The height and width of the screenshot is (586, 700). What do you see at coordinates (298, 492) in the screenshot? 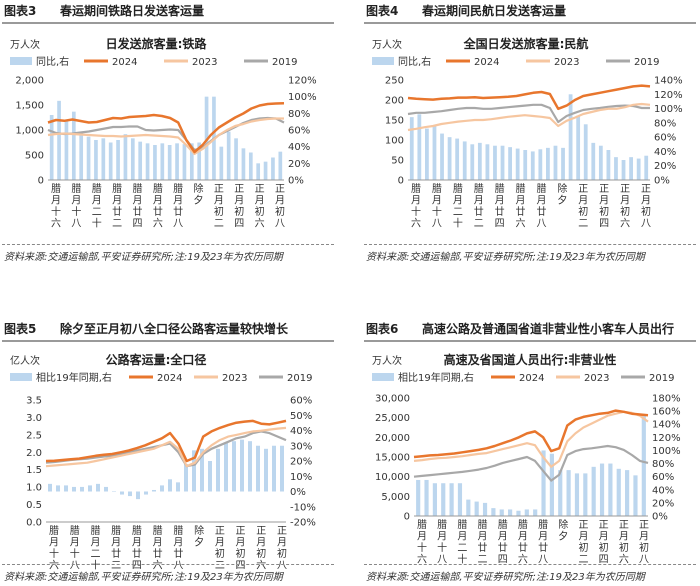
I see `right-tick-label: 0%` at bounding box center [298, 492].